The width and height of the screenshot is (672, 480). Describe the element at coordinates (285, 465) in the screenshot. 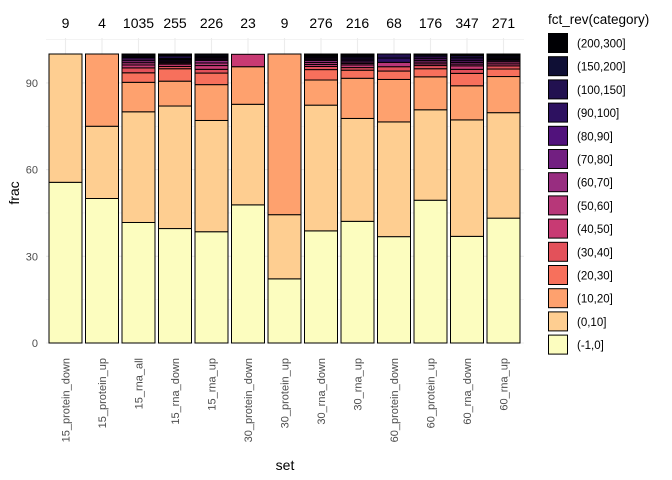

I see `x-axis-title: set` at that location.